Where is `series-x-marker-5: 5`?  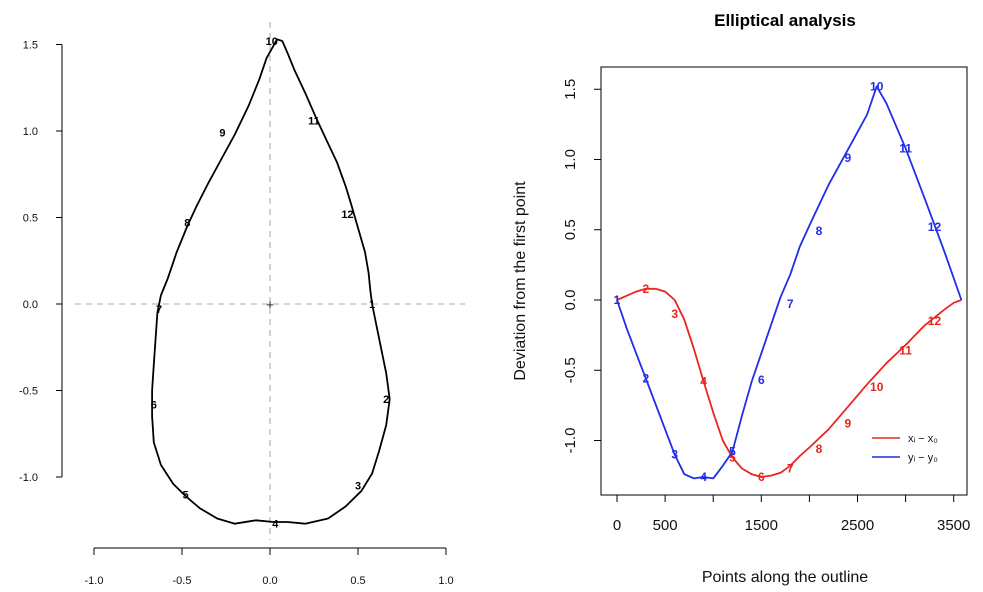
series-x-marker-5: 5 is located at coordinates (732, 457).